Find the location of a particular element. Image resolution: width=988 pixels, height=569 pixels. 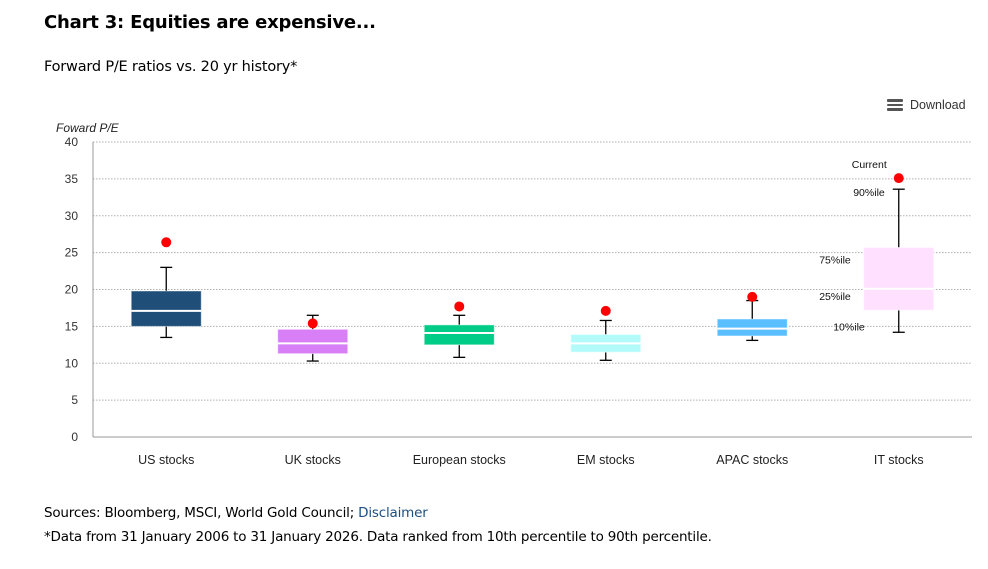

y-tick-label: 20 is located at coordinates (72, 290).